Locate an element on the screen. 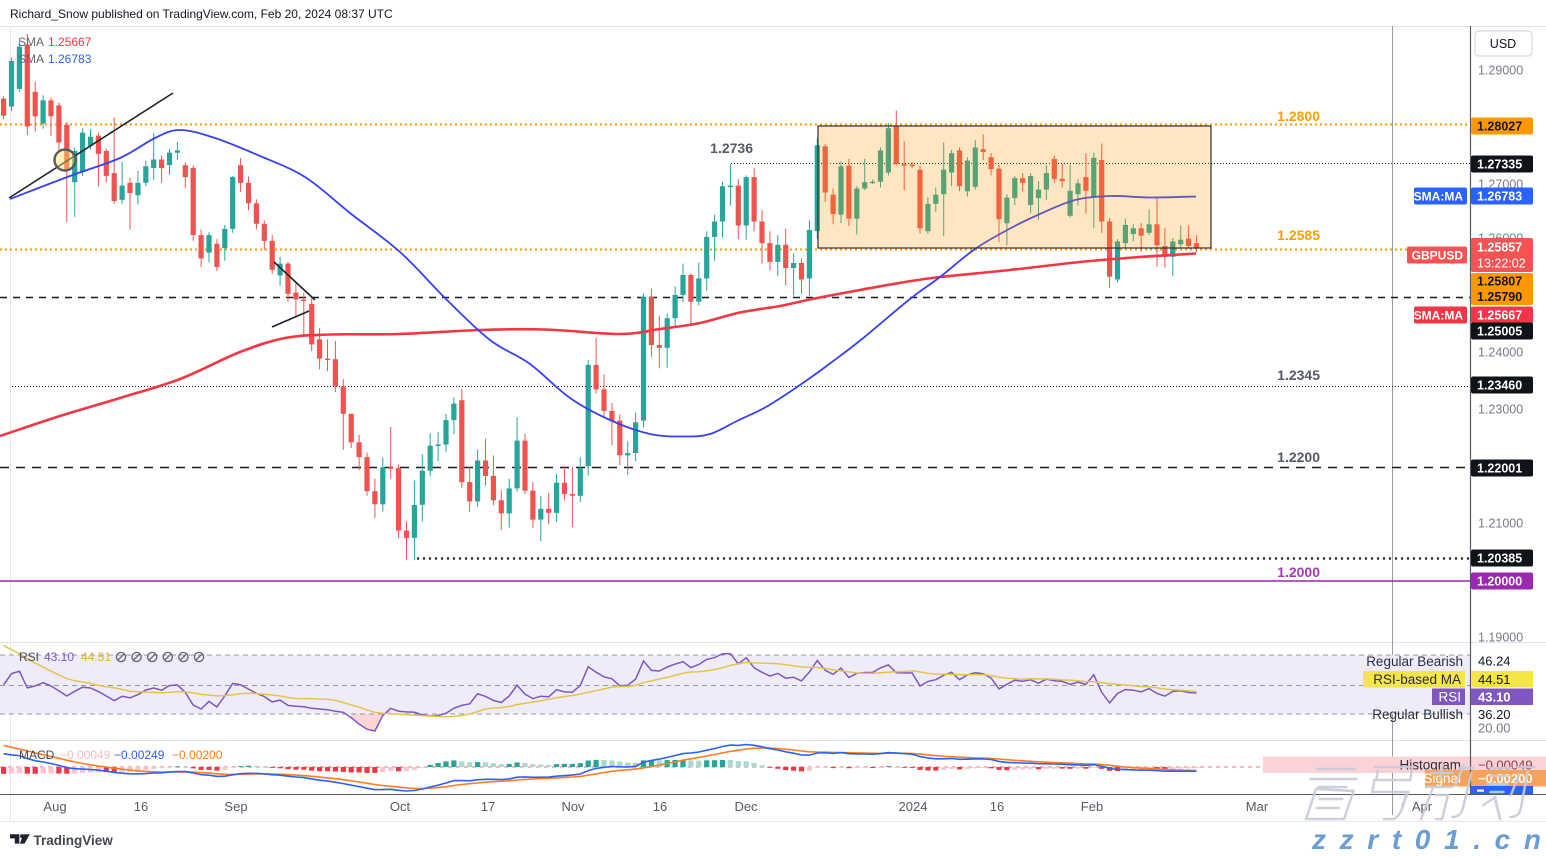  svg-text: Regular Bullish is located at coordinates (1417, 714).